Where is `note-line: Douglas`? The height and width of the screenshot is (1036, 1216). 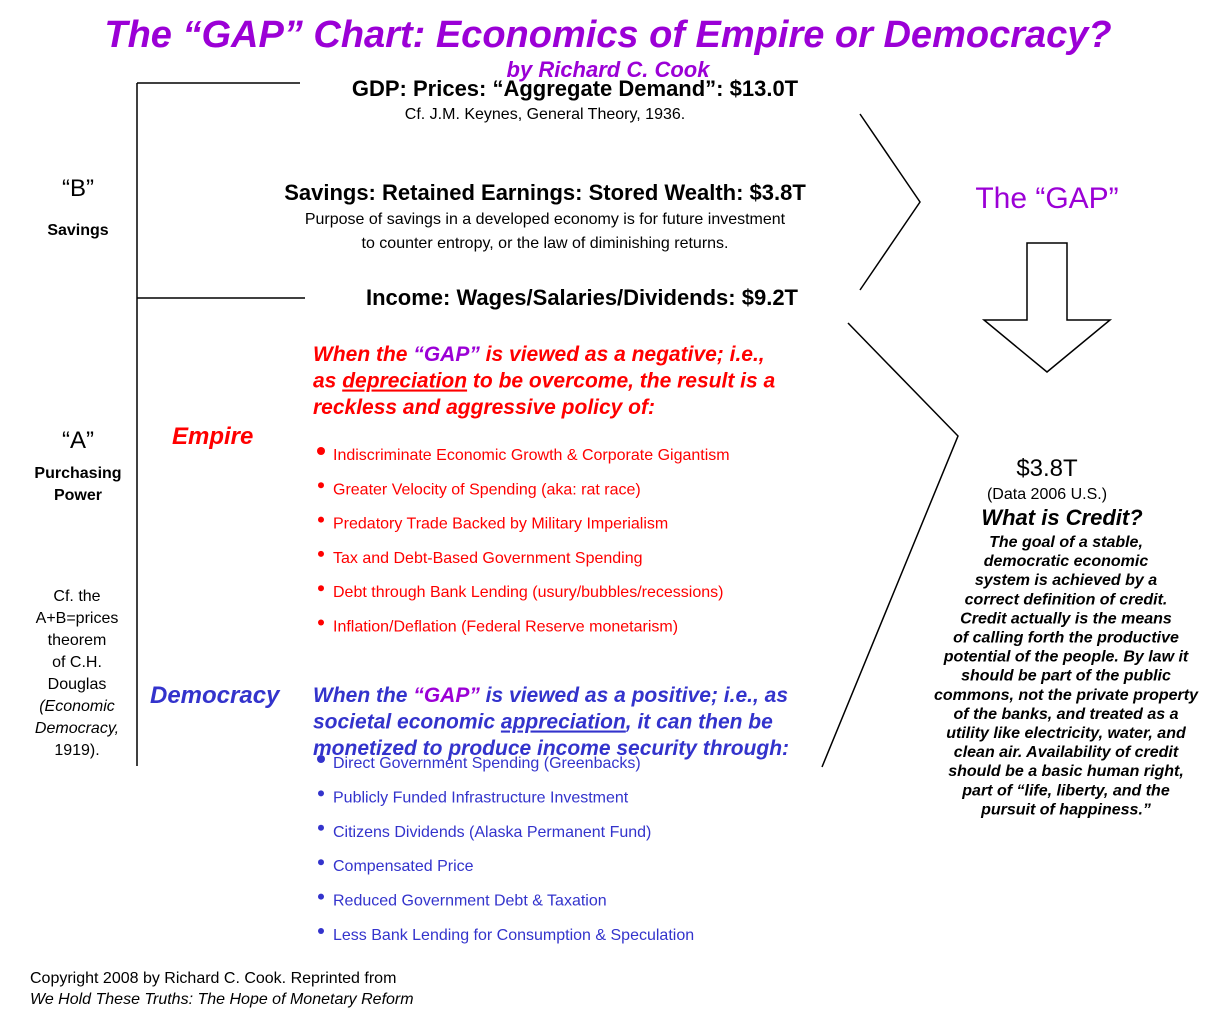 note-line: Douglas is located at coordinates (77, 684).